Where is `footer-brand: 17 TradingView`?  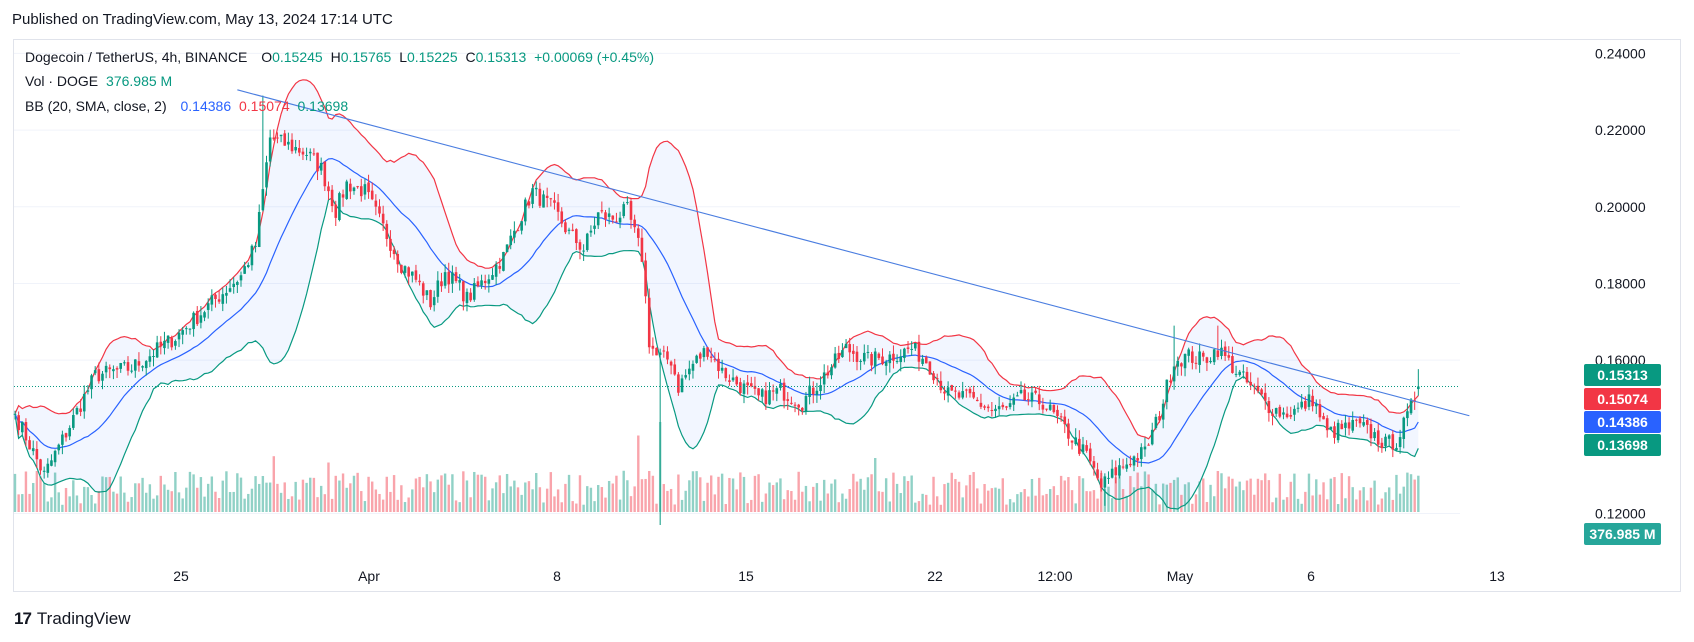 footer-brand: 17 TradingView is located at coordinates (72, 619).